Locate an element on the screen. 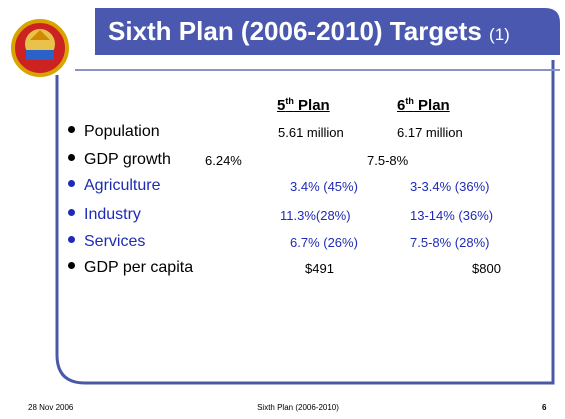 The width and height of the screenshot is (565, 419). column-header: 6th Plan is located at coordinates (423, 105).